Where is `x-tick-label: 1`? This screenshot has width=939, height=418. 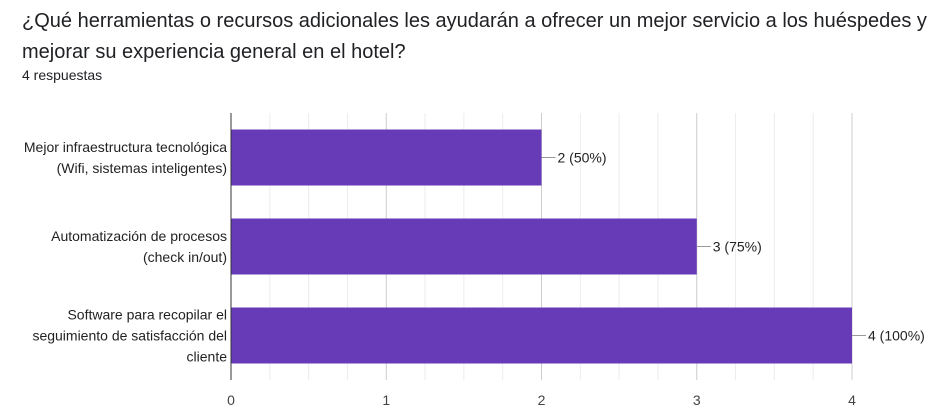
x-tick-label: 1 is located at coordinates (386, 400).